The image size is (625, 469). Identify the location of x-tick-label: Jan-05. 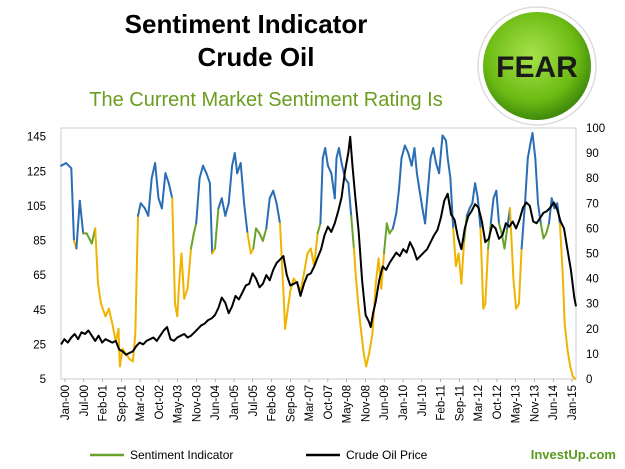
(235, 402).